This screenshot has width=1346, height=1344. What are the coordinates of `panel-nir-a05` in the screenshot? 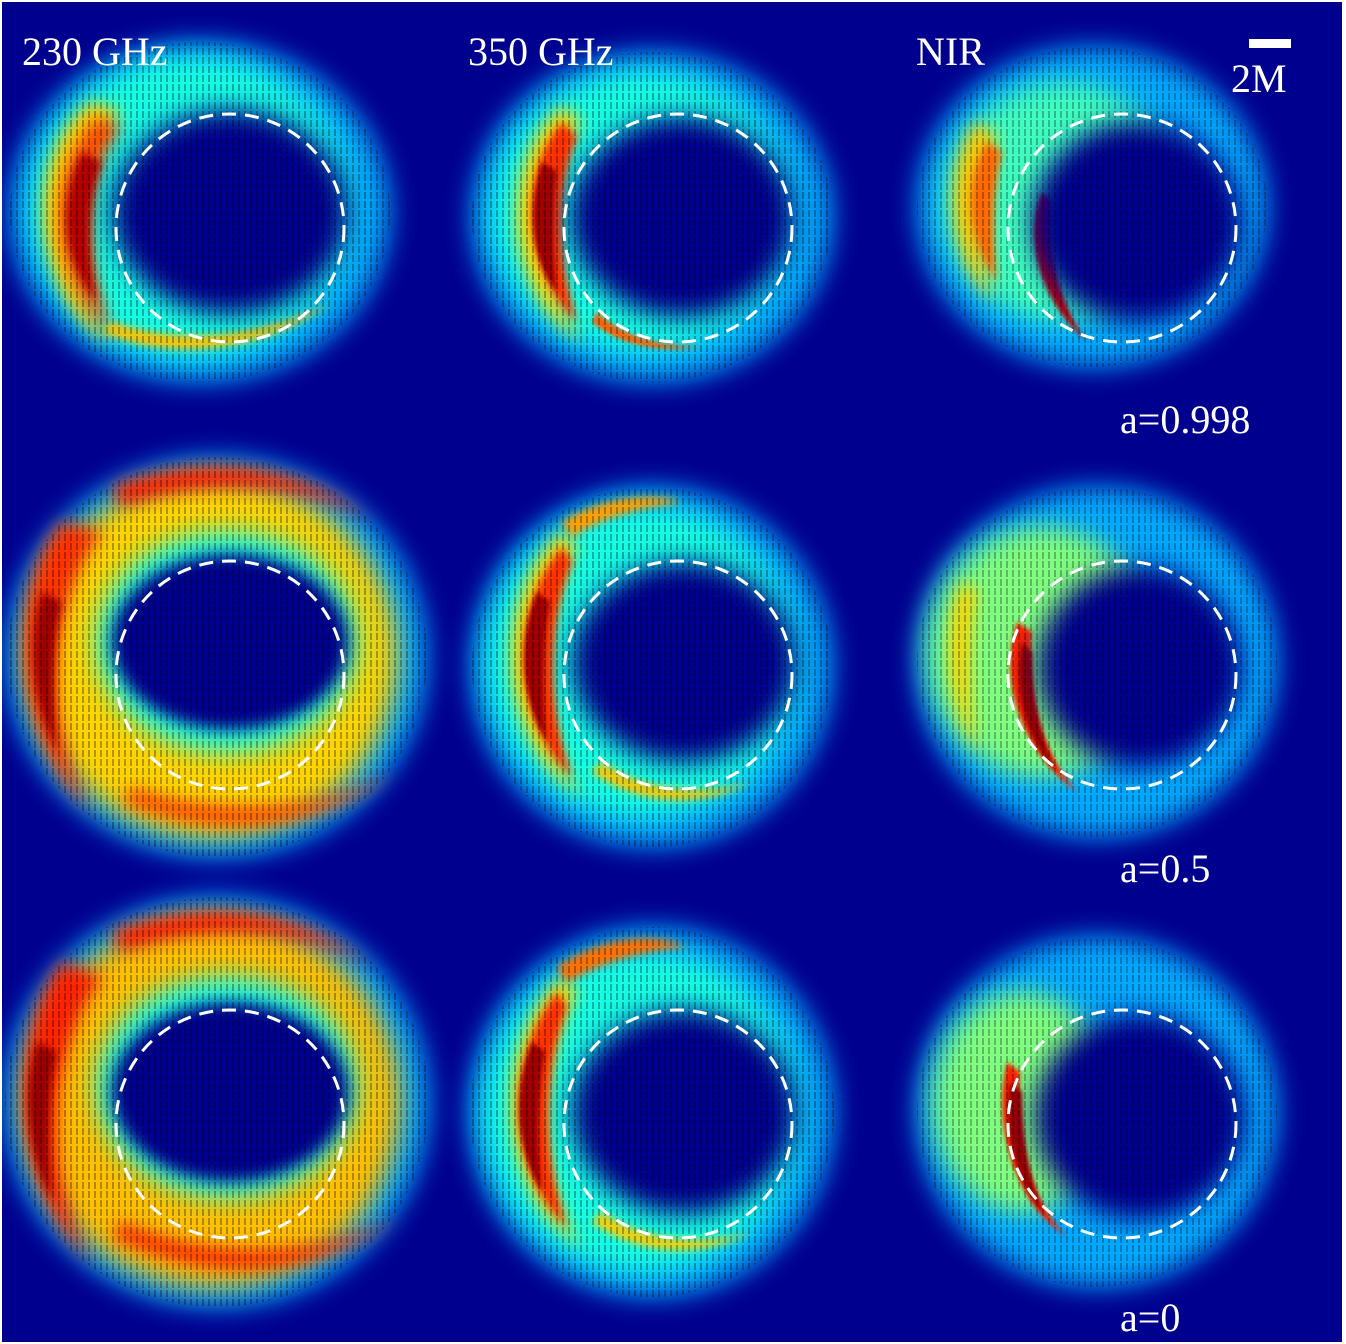 It's located at (1097, 662).